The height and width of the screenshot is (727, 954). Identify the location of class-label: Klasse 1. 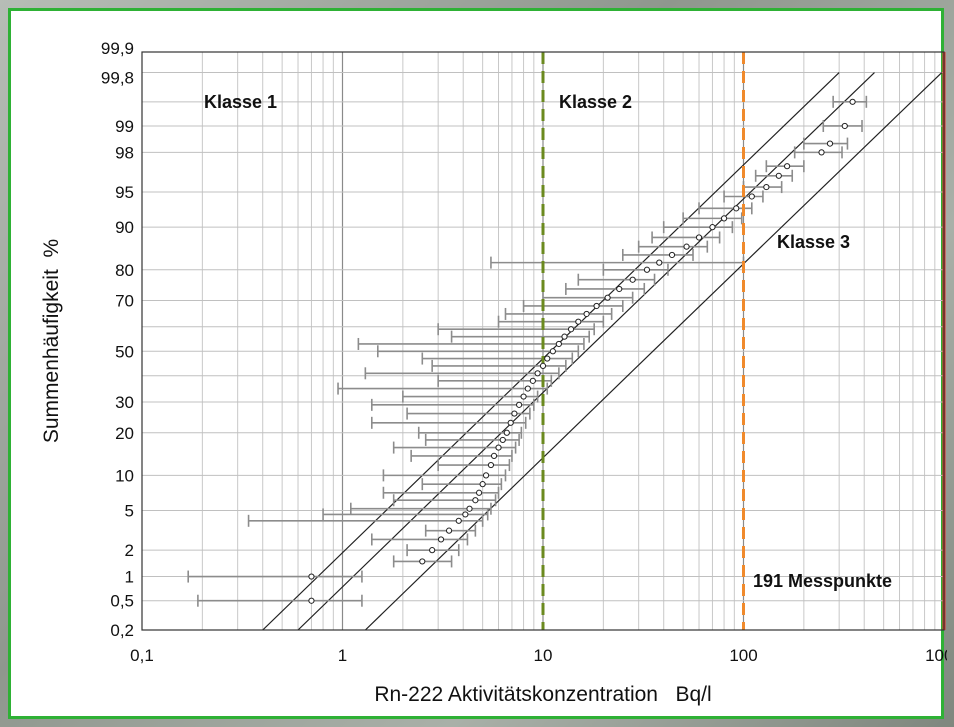
(240, 102).